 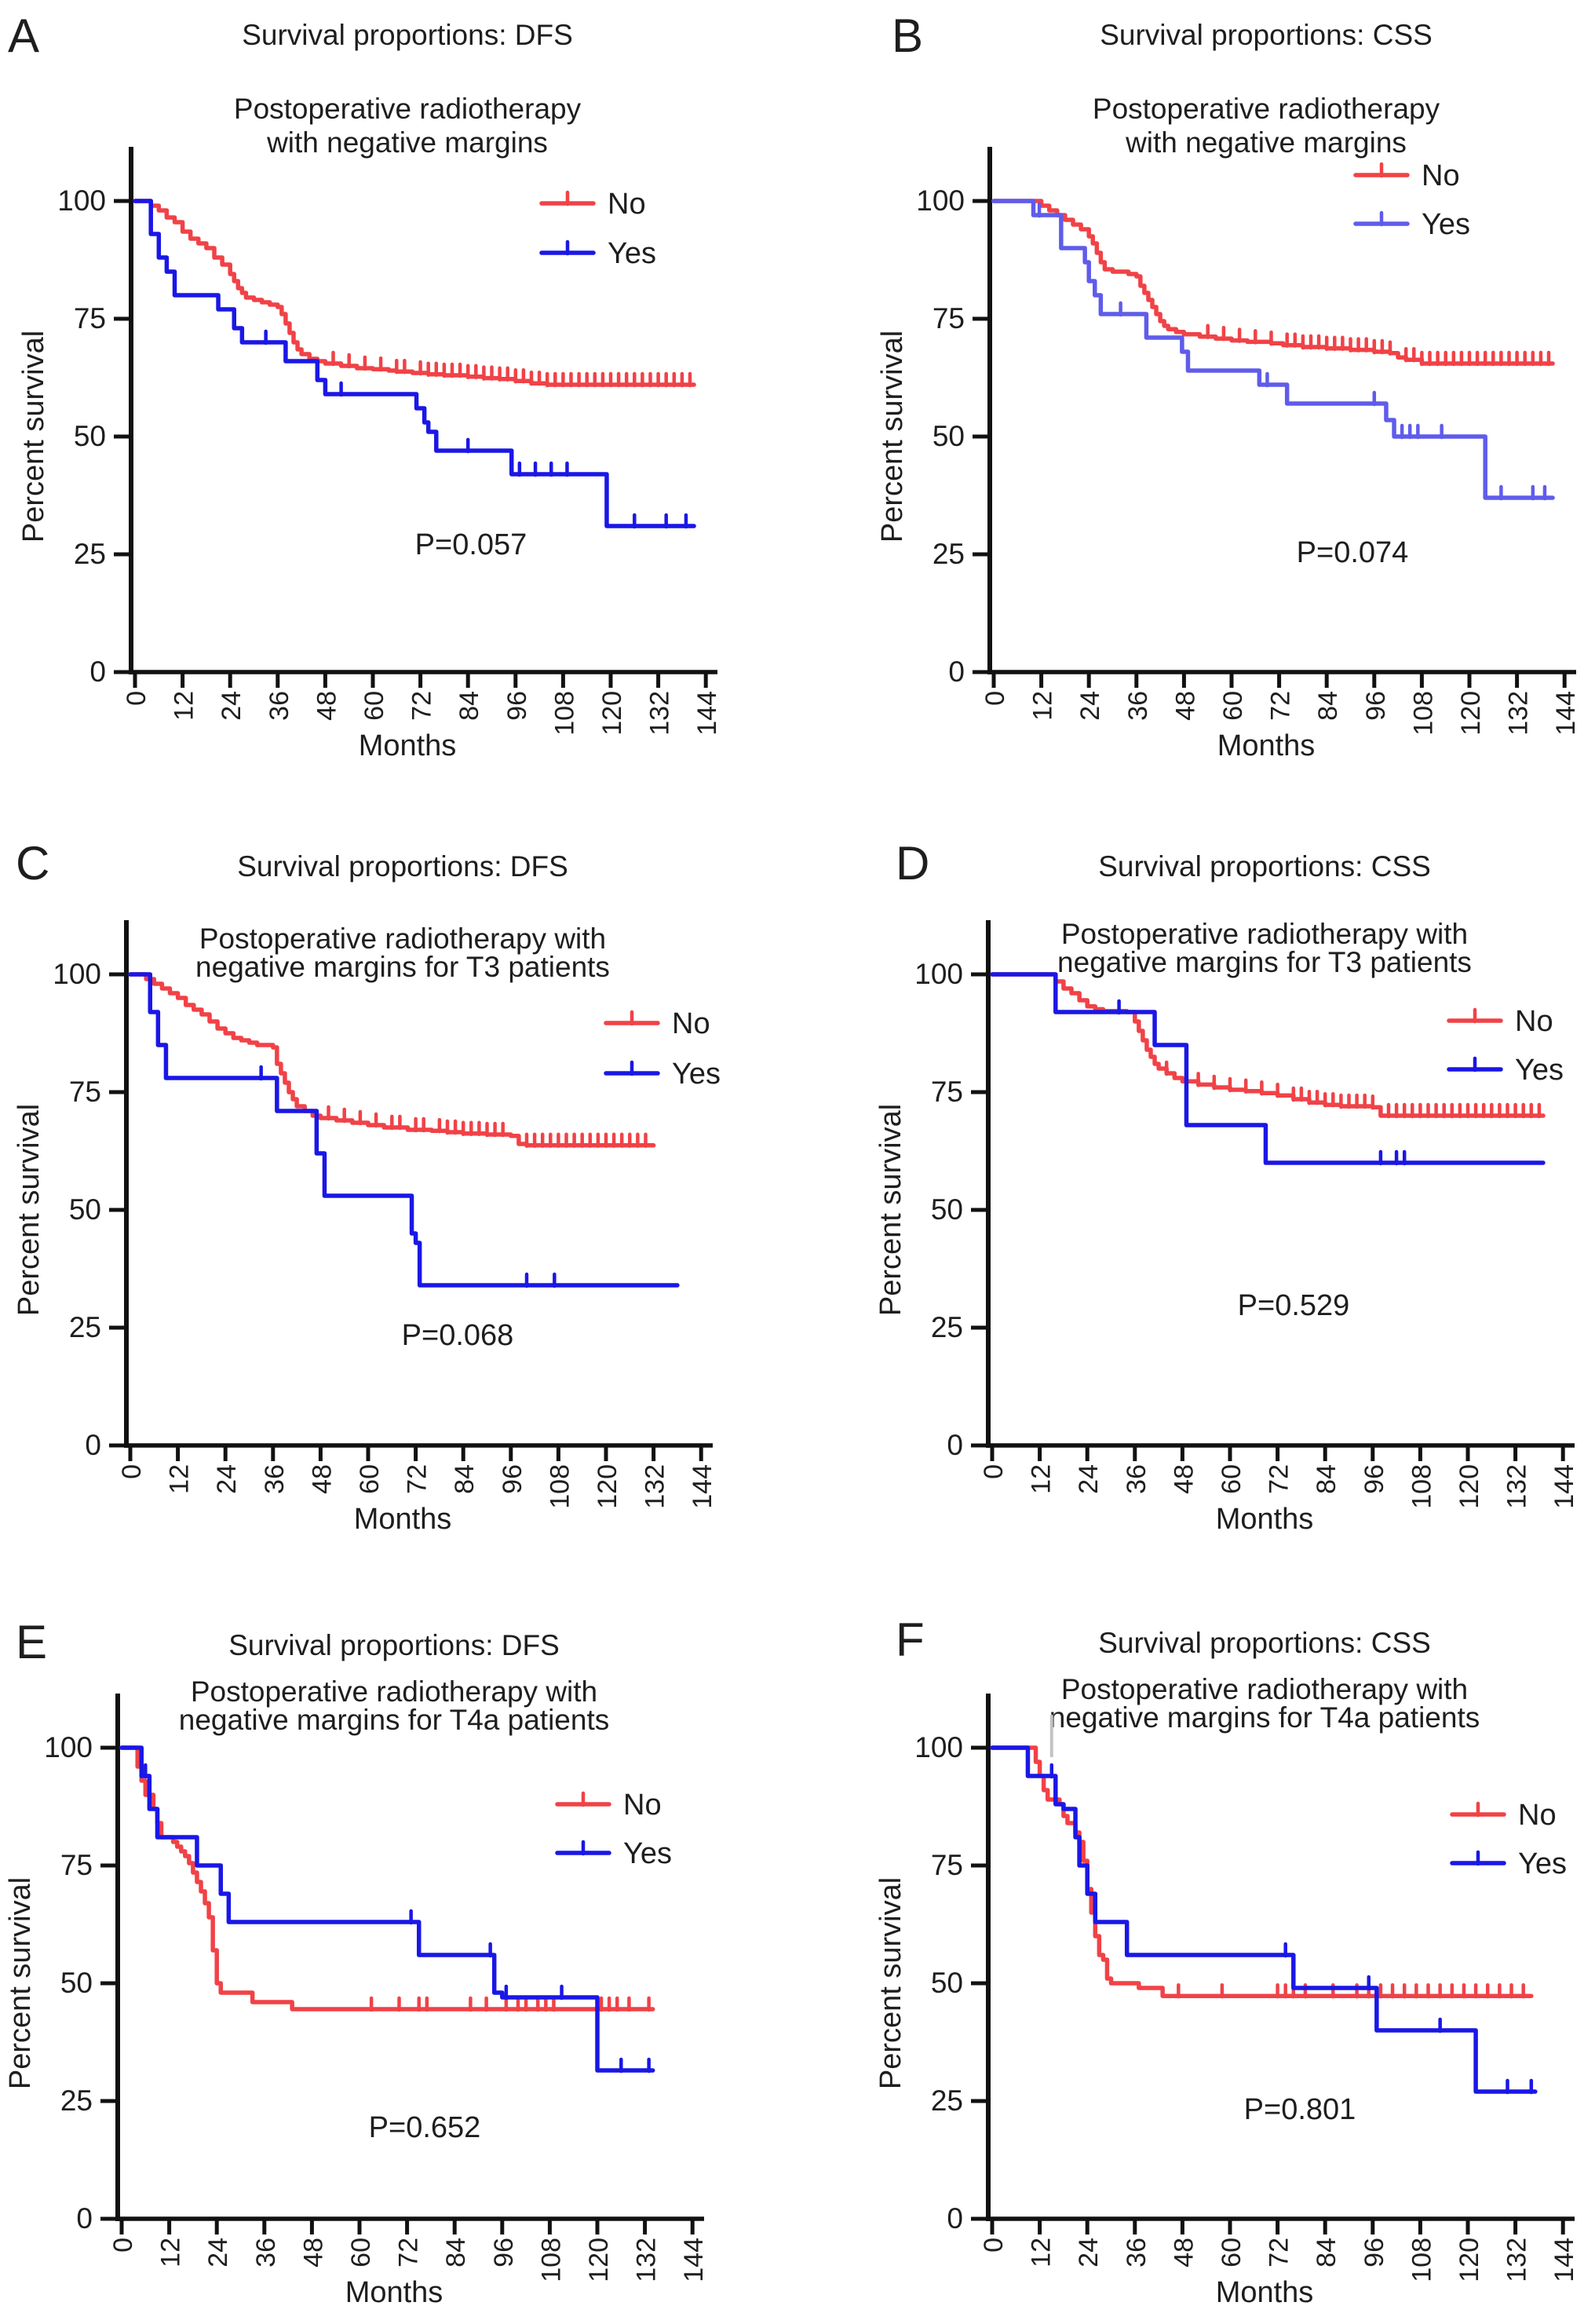 I want to click on panel-letter: D, so click(x=912, y=863).